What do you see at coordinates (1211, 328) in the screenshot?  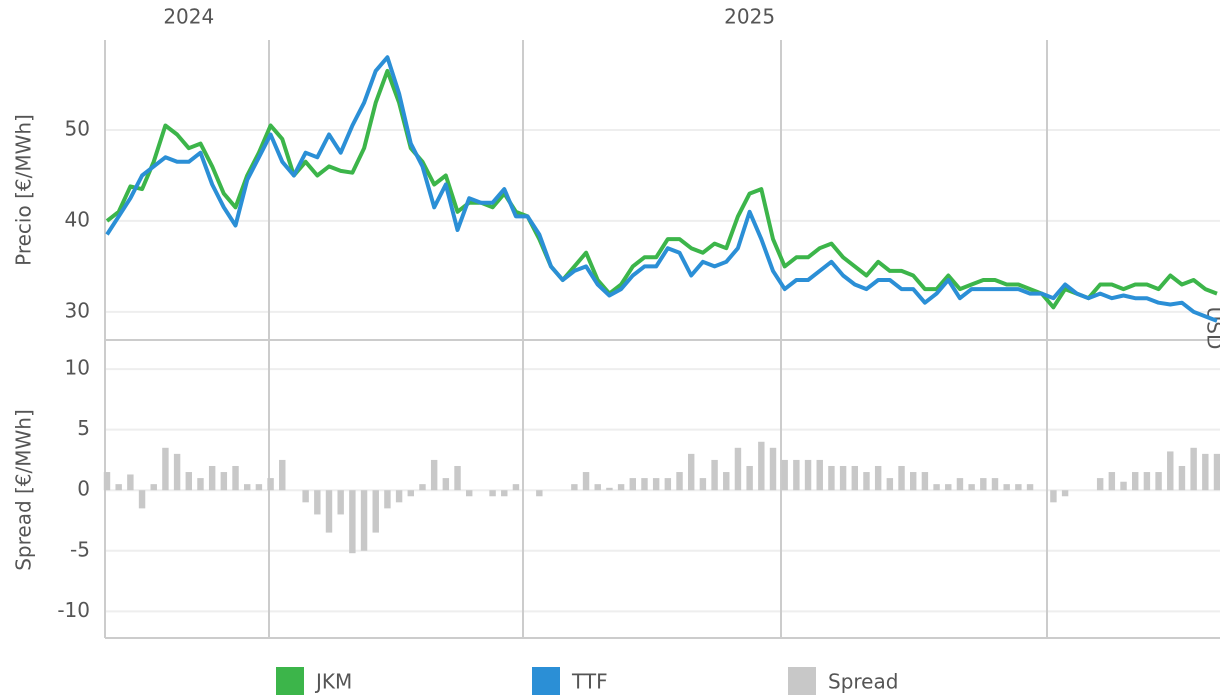 I see `annotation: USD` at bounding box center [1211, 328].